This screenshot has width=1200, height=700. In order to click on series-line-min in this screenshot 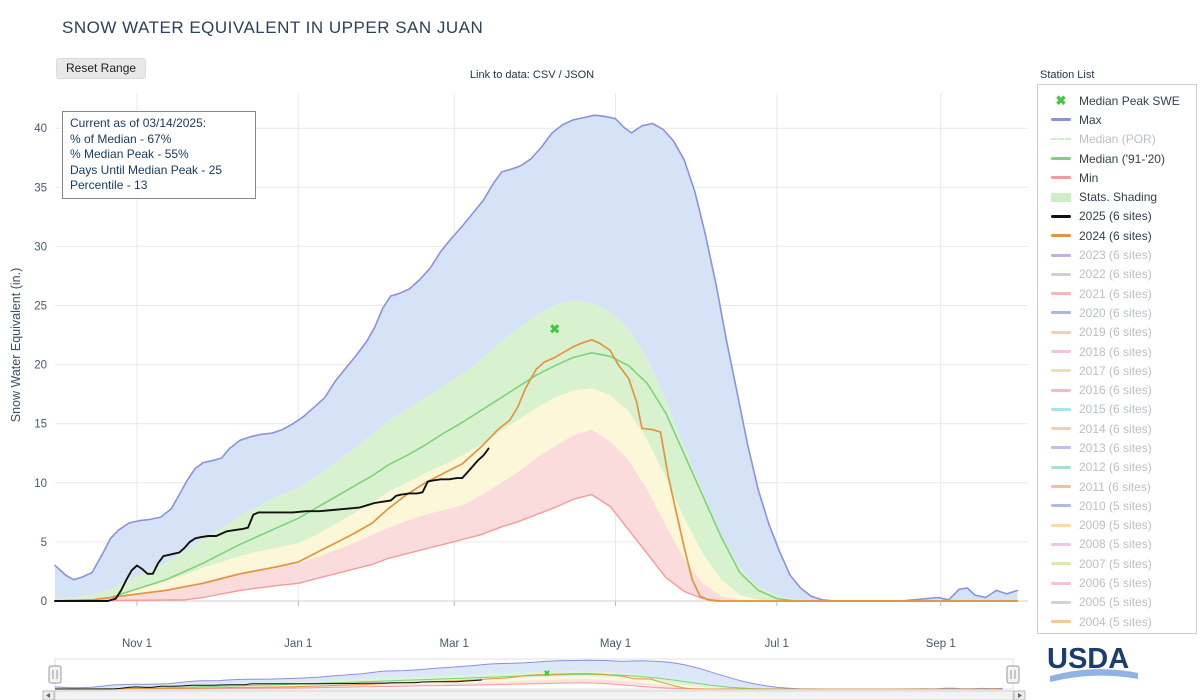, I will do `click(536, 547)`.